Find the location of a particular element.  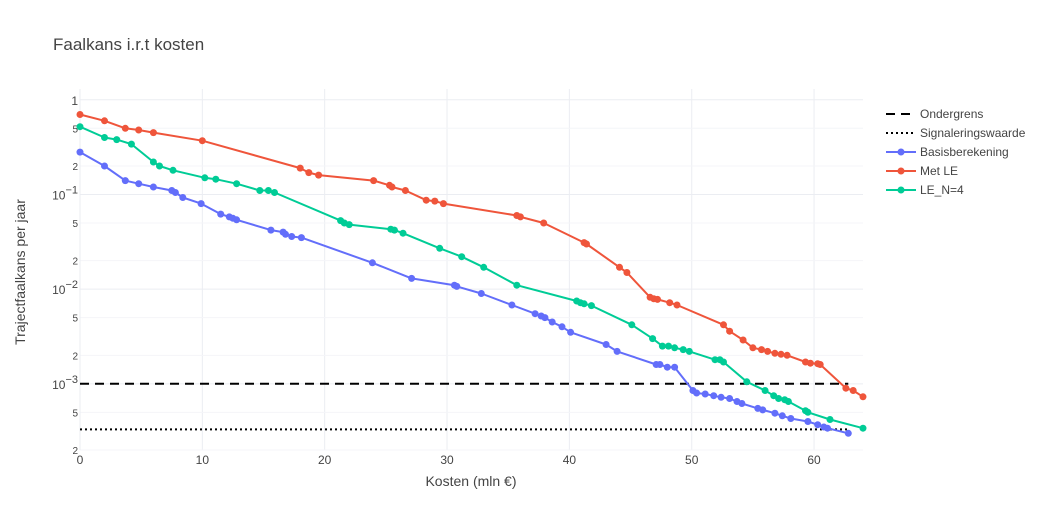

legend-label: Ondergrens is located at coordinates (951, 114).